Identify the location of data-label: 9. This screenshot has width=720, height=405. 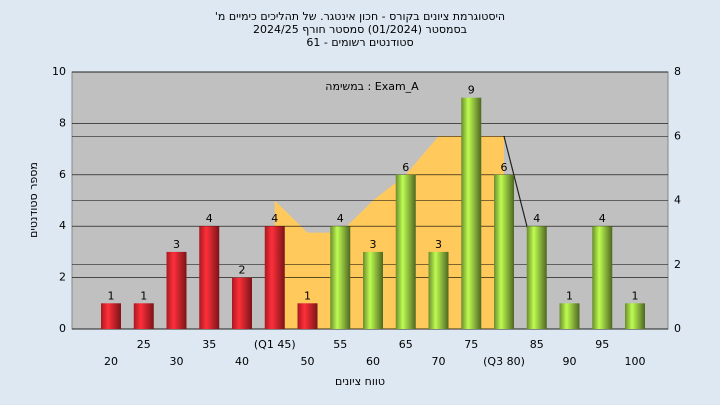
(471, 90).